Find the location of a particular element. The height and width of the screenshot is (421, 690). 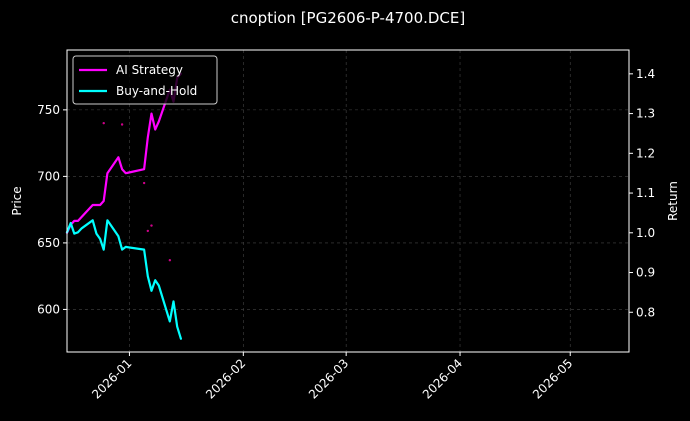

marker-layer is located at coordinates (137, 191).